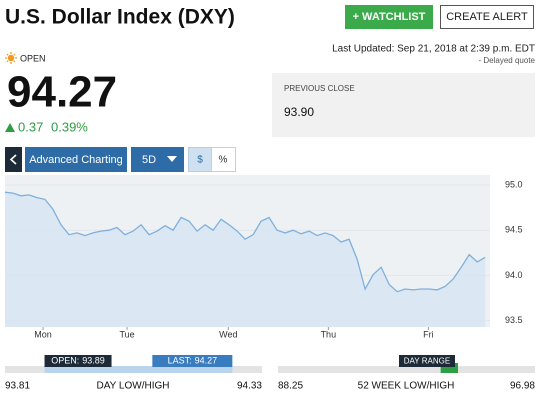 The image size is (550, 401). I want to click on dropdown-icon, so click(172, 159).